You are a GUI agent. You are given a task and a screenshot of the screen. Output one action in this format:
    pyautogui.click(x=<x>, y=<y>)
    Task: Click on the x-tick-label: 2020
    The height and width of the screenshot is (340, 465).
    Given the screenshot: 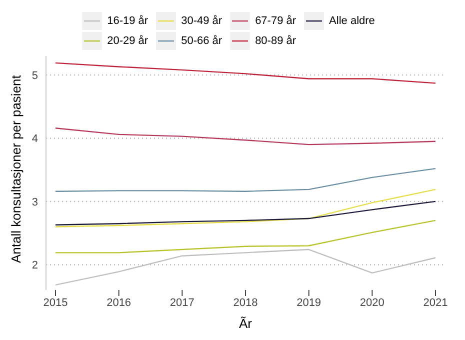 What is the action you would take?
    pyautogui.click(x=372, y=302)
    